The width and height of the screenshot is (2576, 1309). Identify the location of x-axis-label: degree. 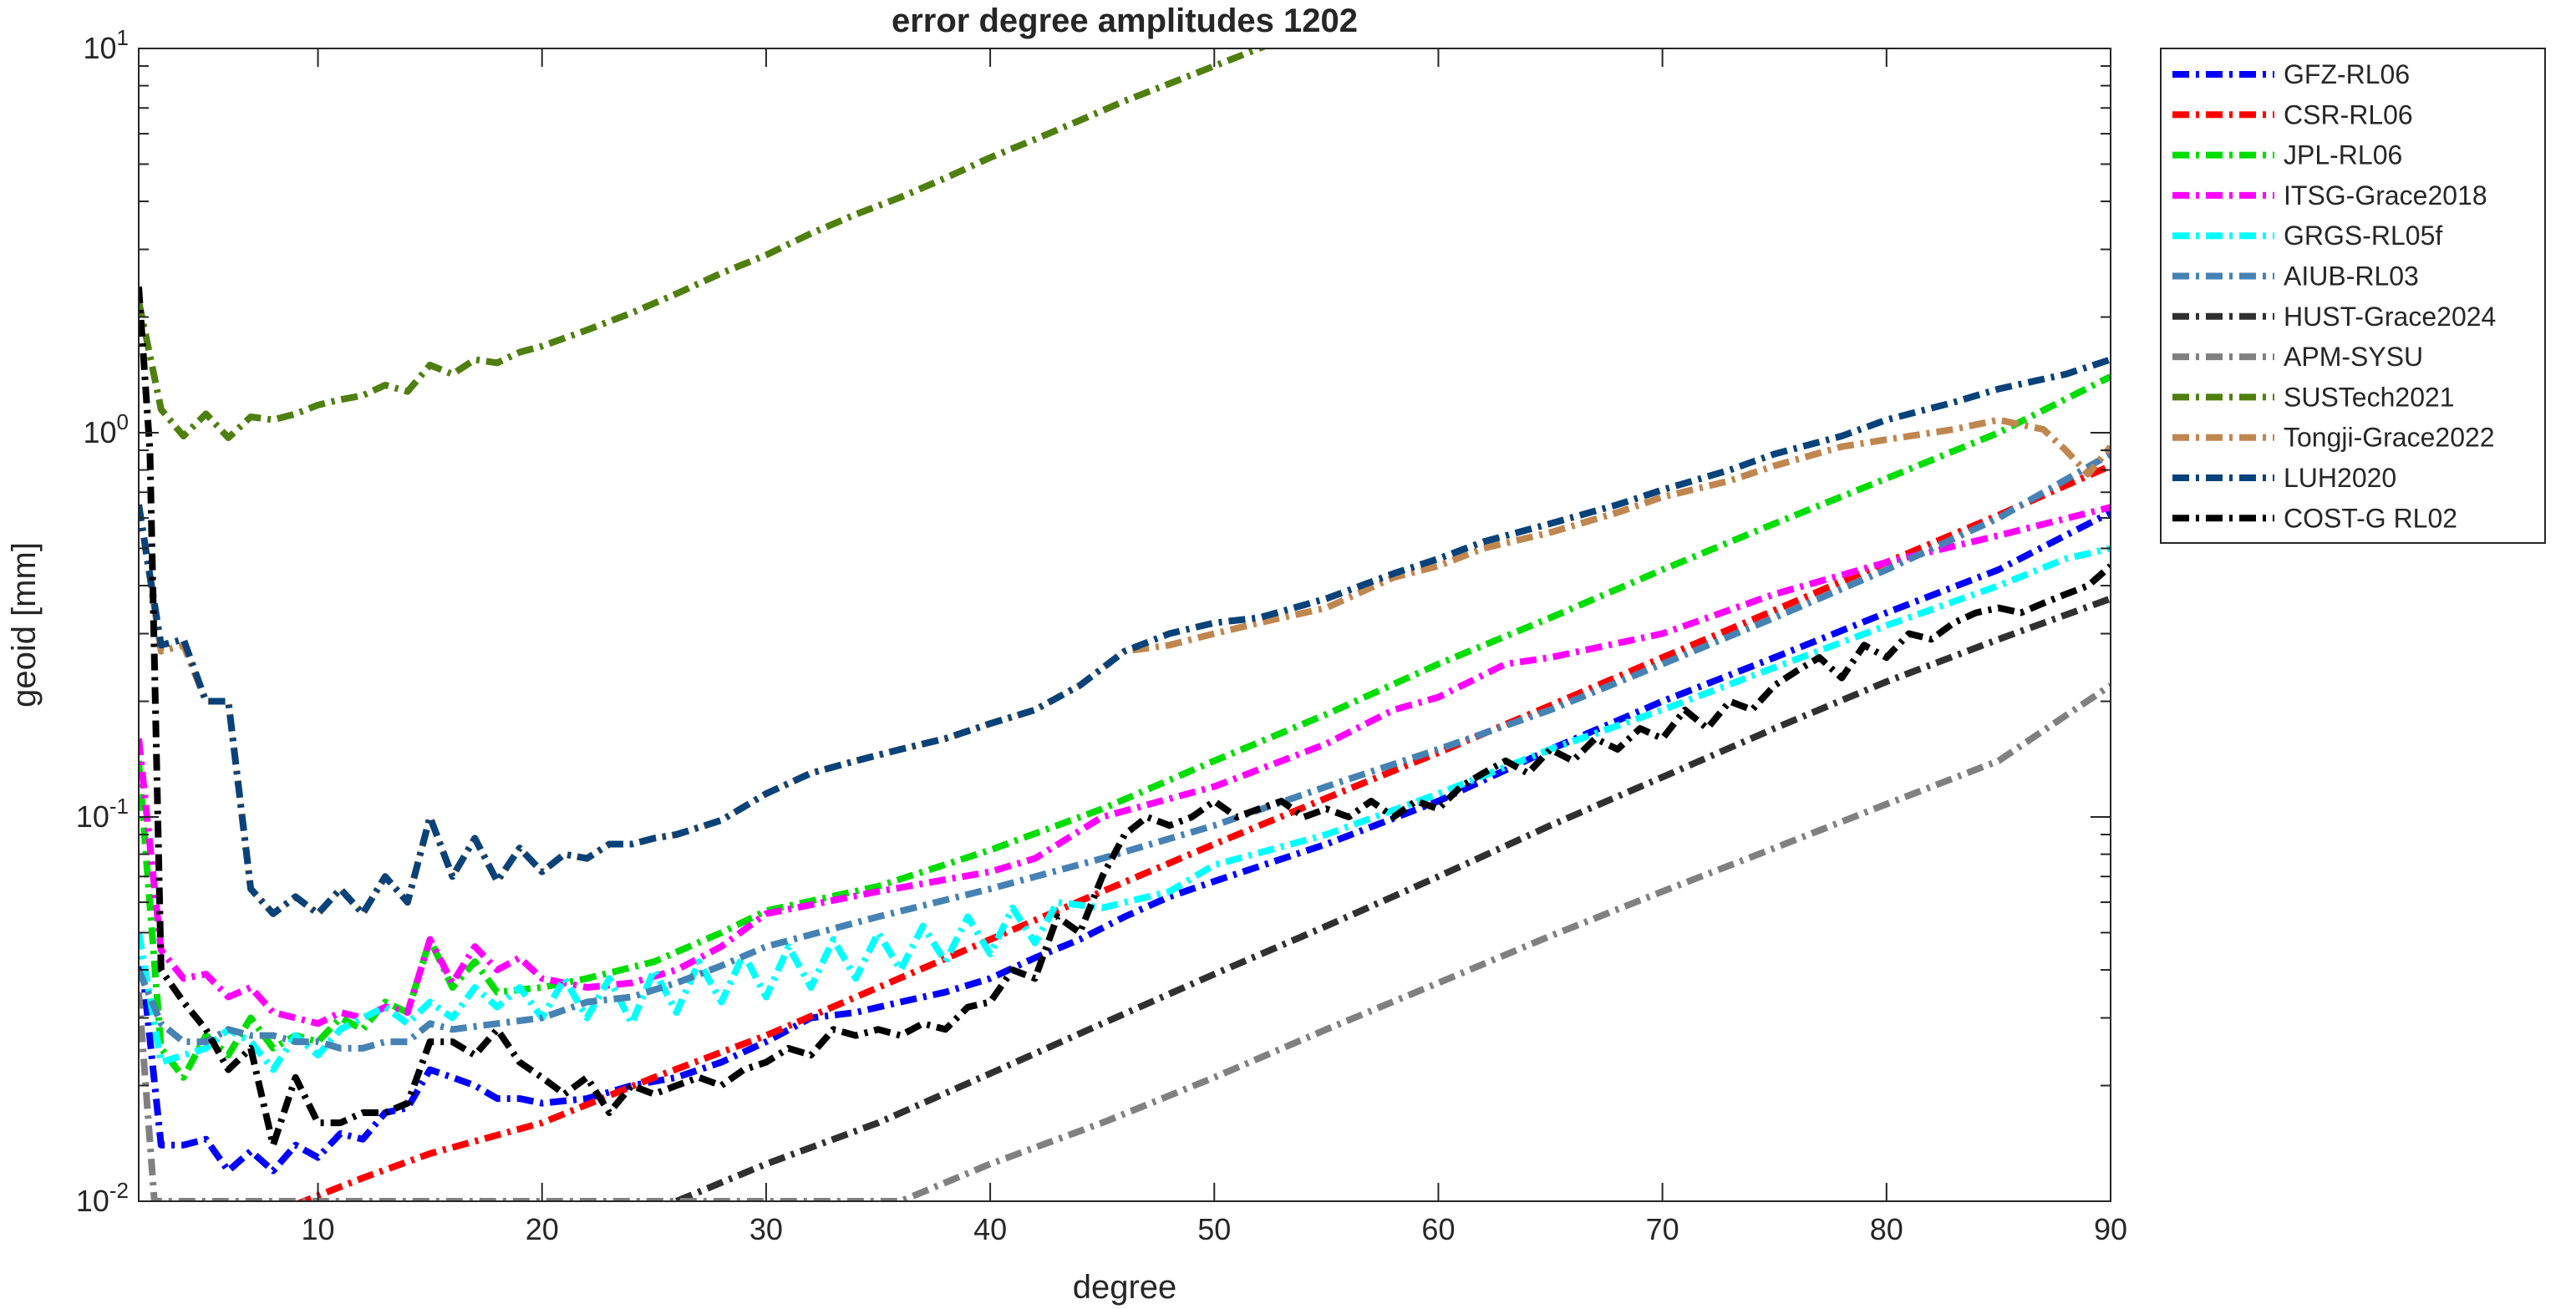
(1125, 1287).